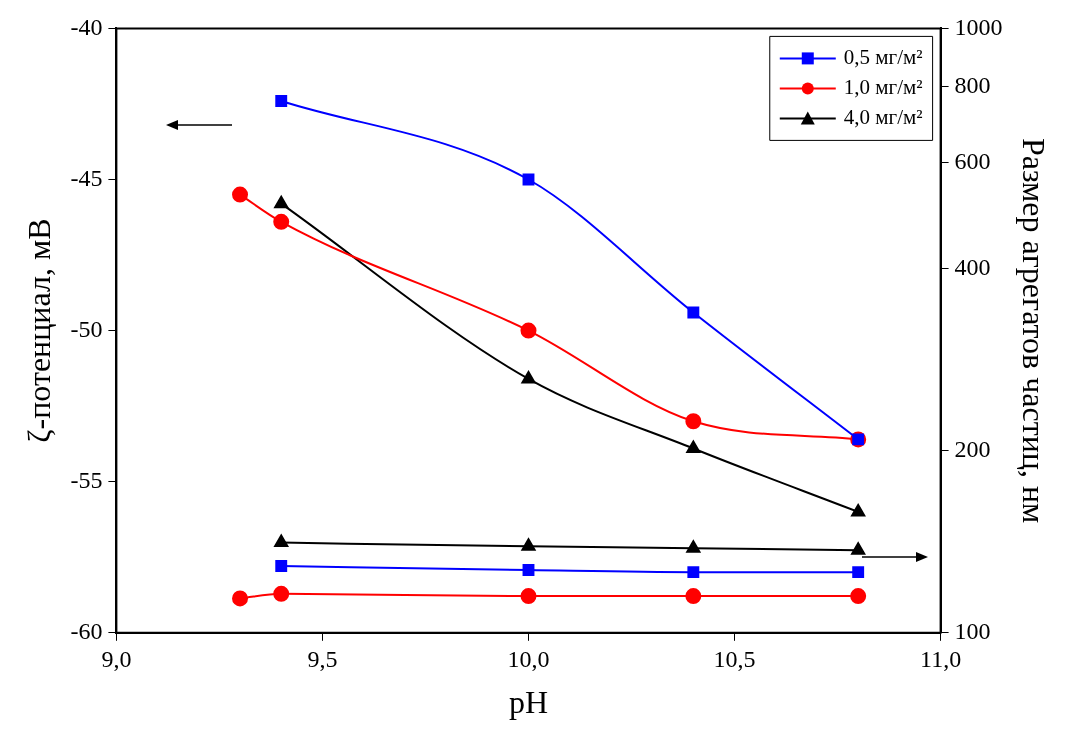 This screenshot has width=1073, height=736. Describe the element at coordinates (86, 328) in the screenshot. I see `y-tick-label: -50` at that location.